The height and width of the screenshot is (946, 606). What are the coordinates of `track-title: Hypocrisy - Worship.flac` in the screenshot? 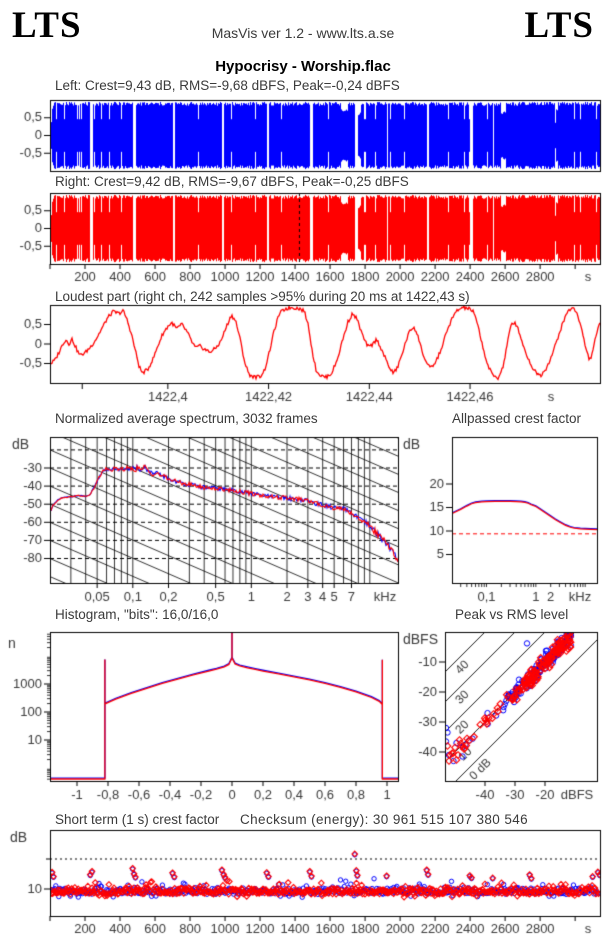 It's located at (303, 66).